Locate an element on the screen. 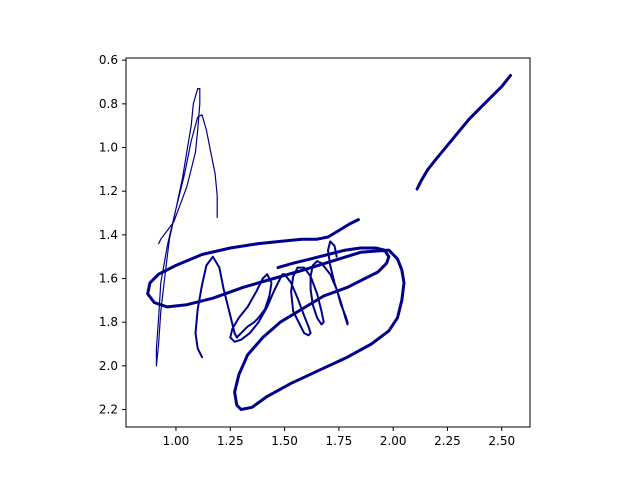 The image size is (640, 480). y-tick-label: 2.2 is located at coordinates (108, 410).